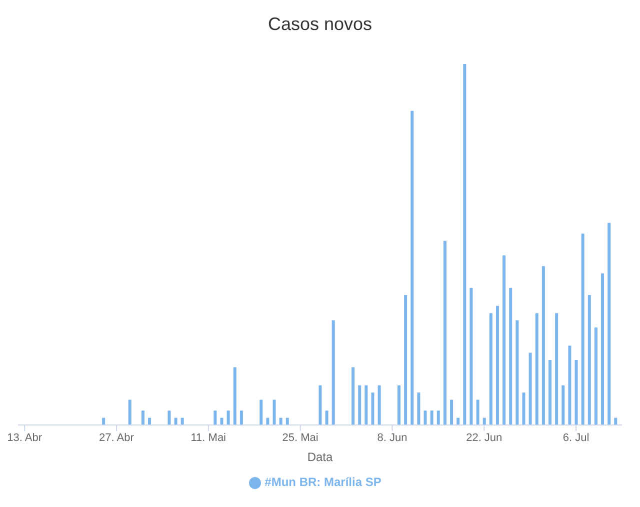  Describe the element at coordinates (300, 438) in the screenshot. I see `x-tick-label: 25. Mai` at that location.